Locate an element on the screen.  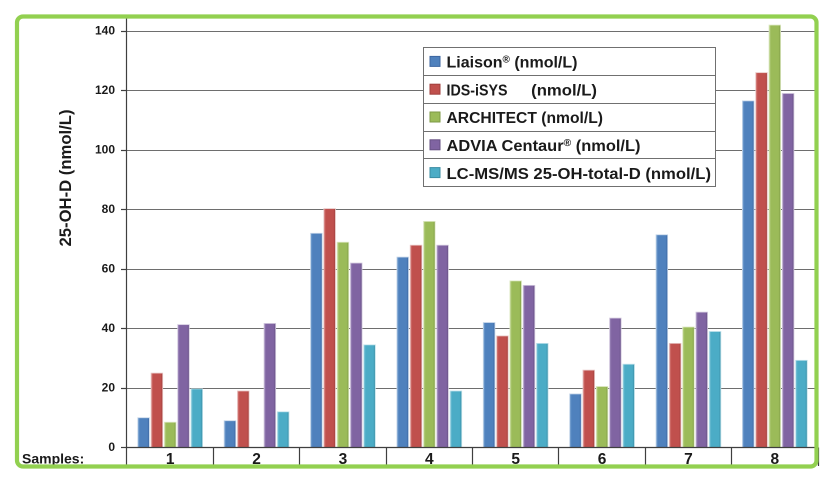
svg-text: 2 is located at coordinates (256, 459).